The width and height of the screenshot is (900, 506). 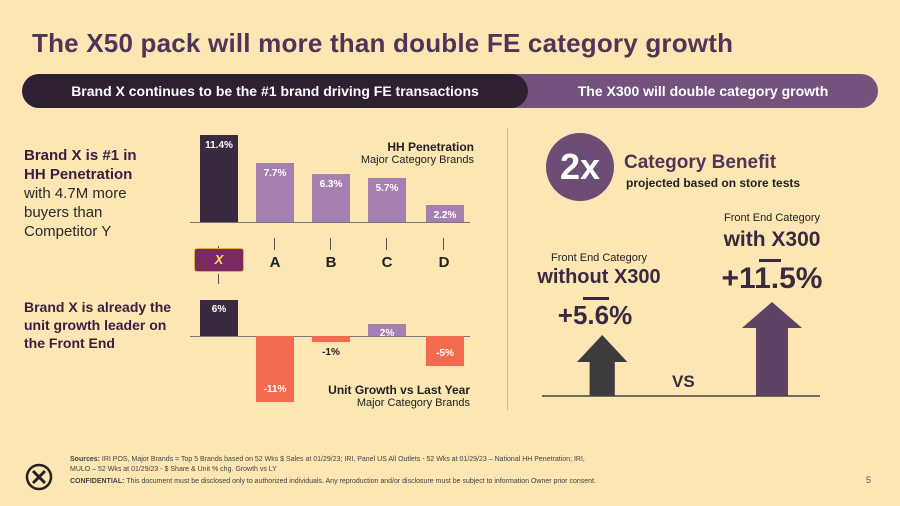 What do you see at coordinates (703, 91) in the screenshot?
I see `banner-right: The X300 will double category growth` at bounding box center [703, 91].